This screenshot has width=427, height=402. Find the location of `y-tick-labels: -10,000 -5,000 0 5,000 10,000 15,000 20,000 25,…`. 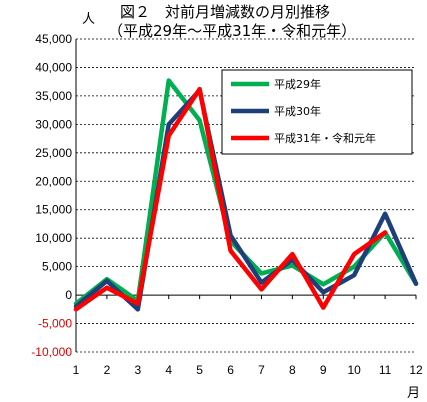

y-tick-labels: -10,000 -5,000 0 5,000 10,000 15,000 20,000 25,… is located at coordinates (51, 195).